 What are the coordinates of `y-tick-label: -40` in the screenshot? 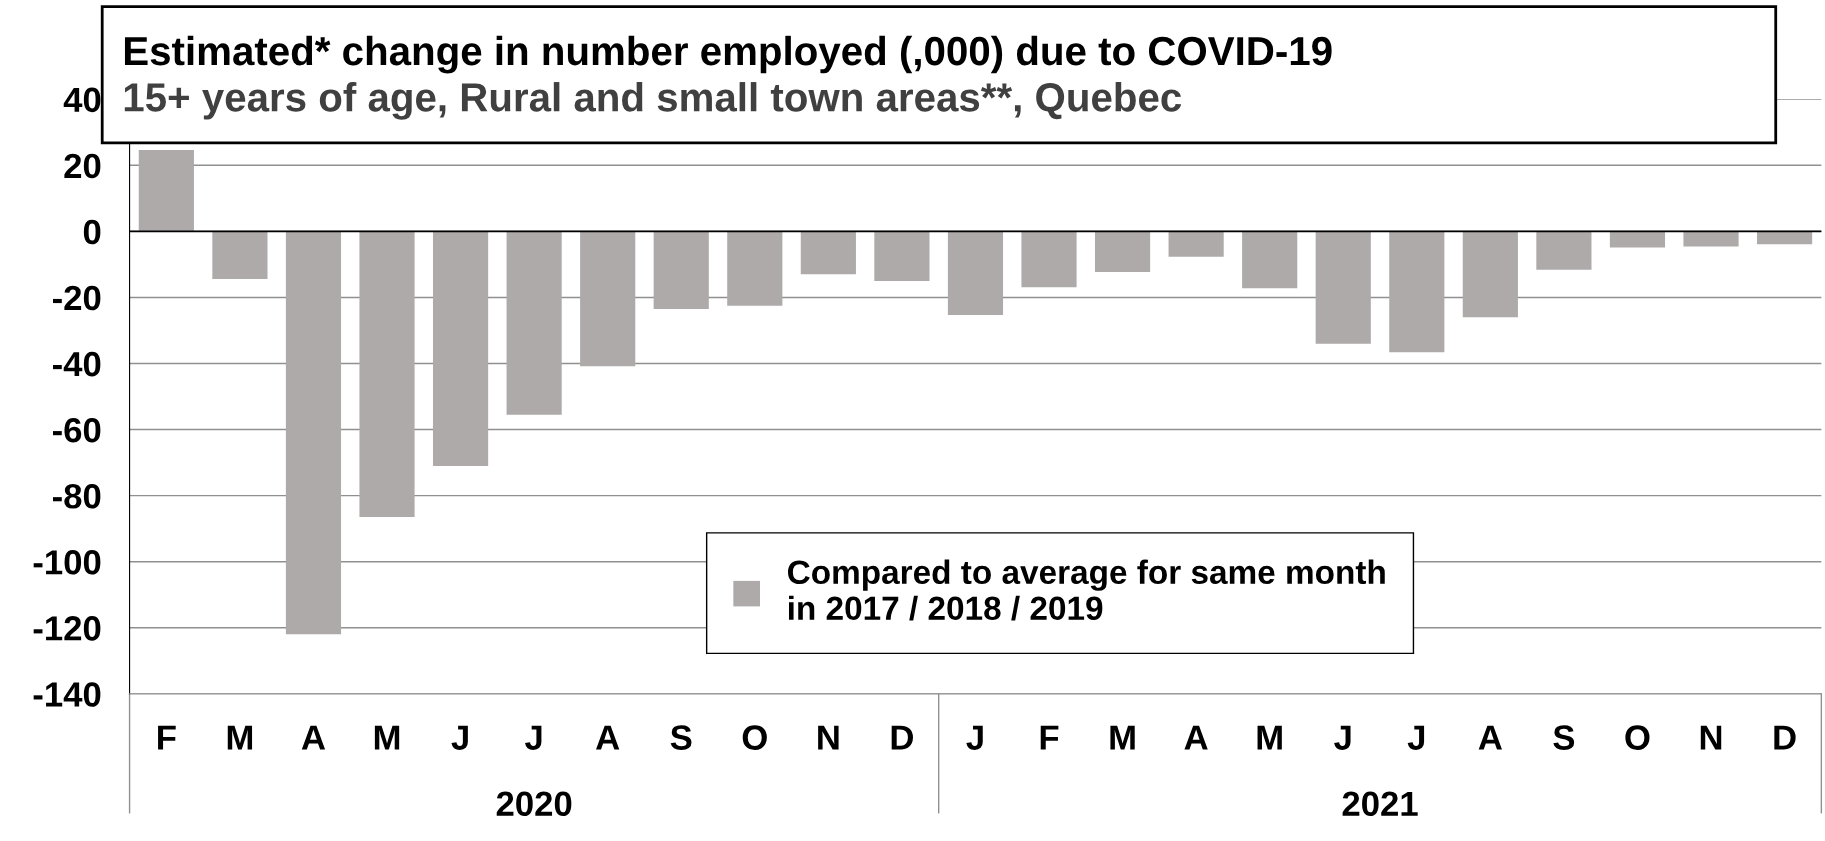 It's located at (76, 364).